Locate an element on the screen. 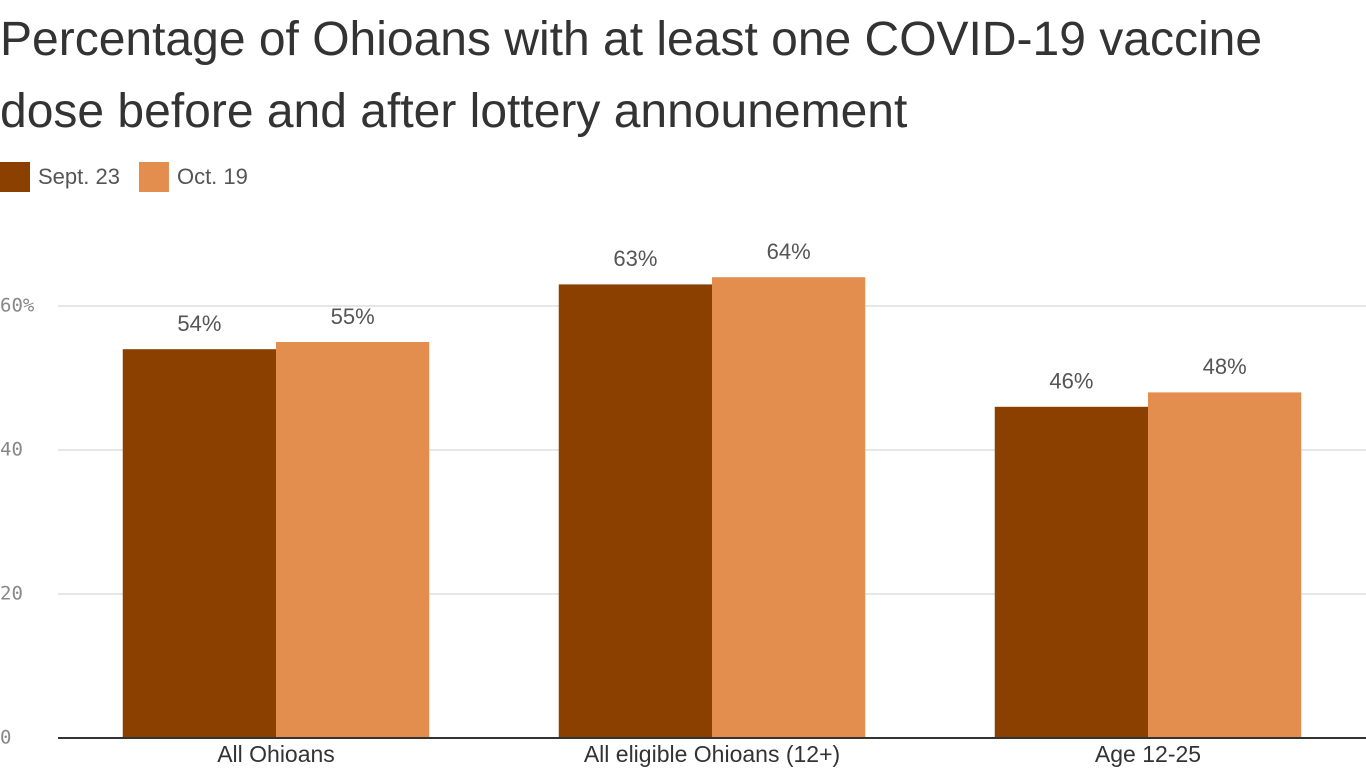 This screenshot has width=1366, height=768. y-tick-label: 0 is located at coordinates (5, 738).